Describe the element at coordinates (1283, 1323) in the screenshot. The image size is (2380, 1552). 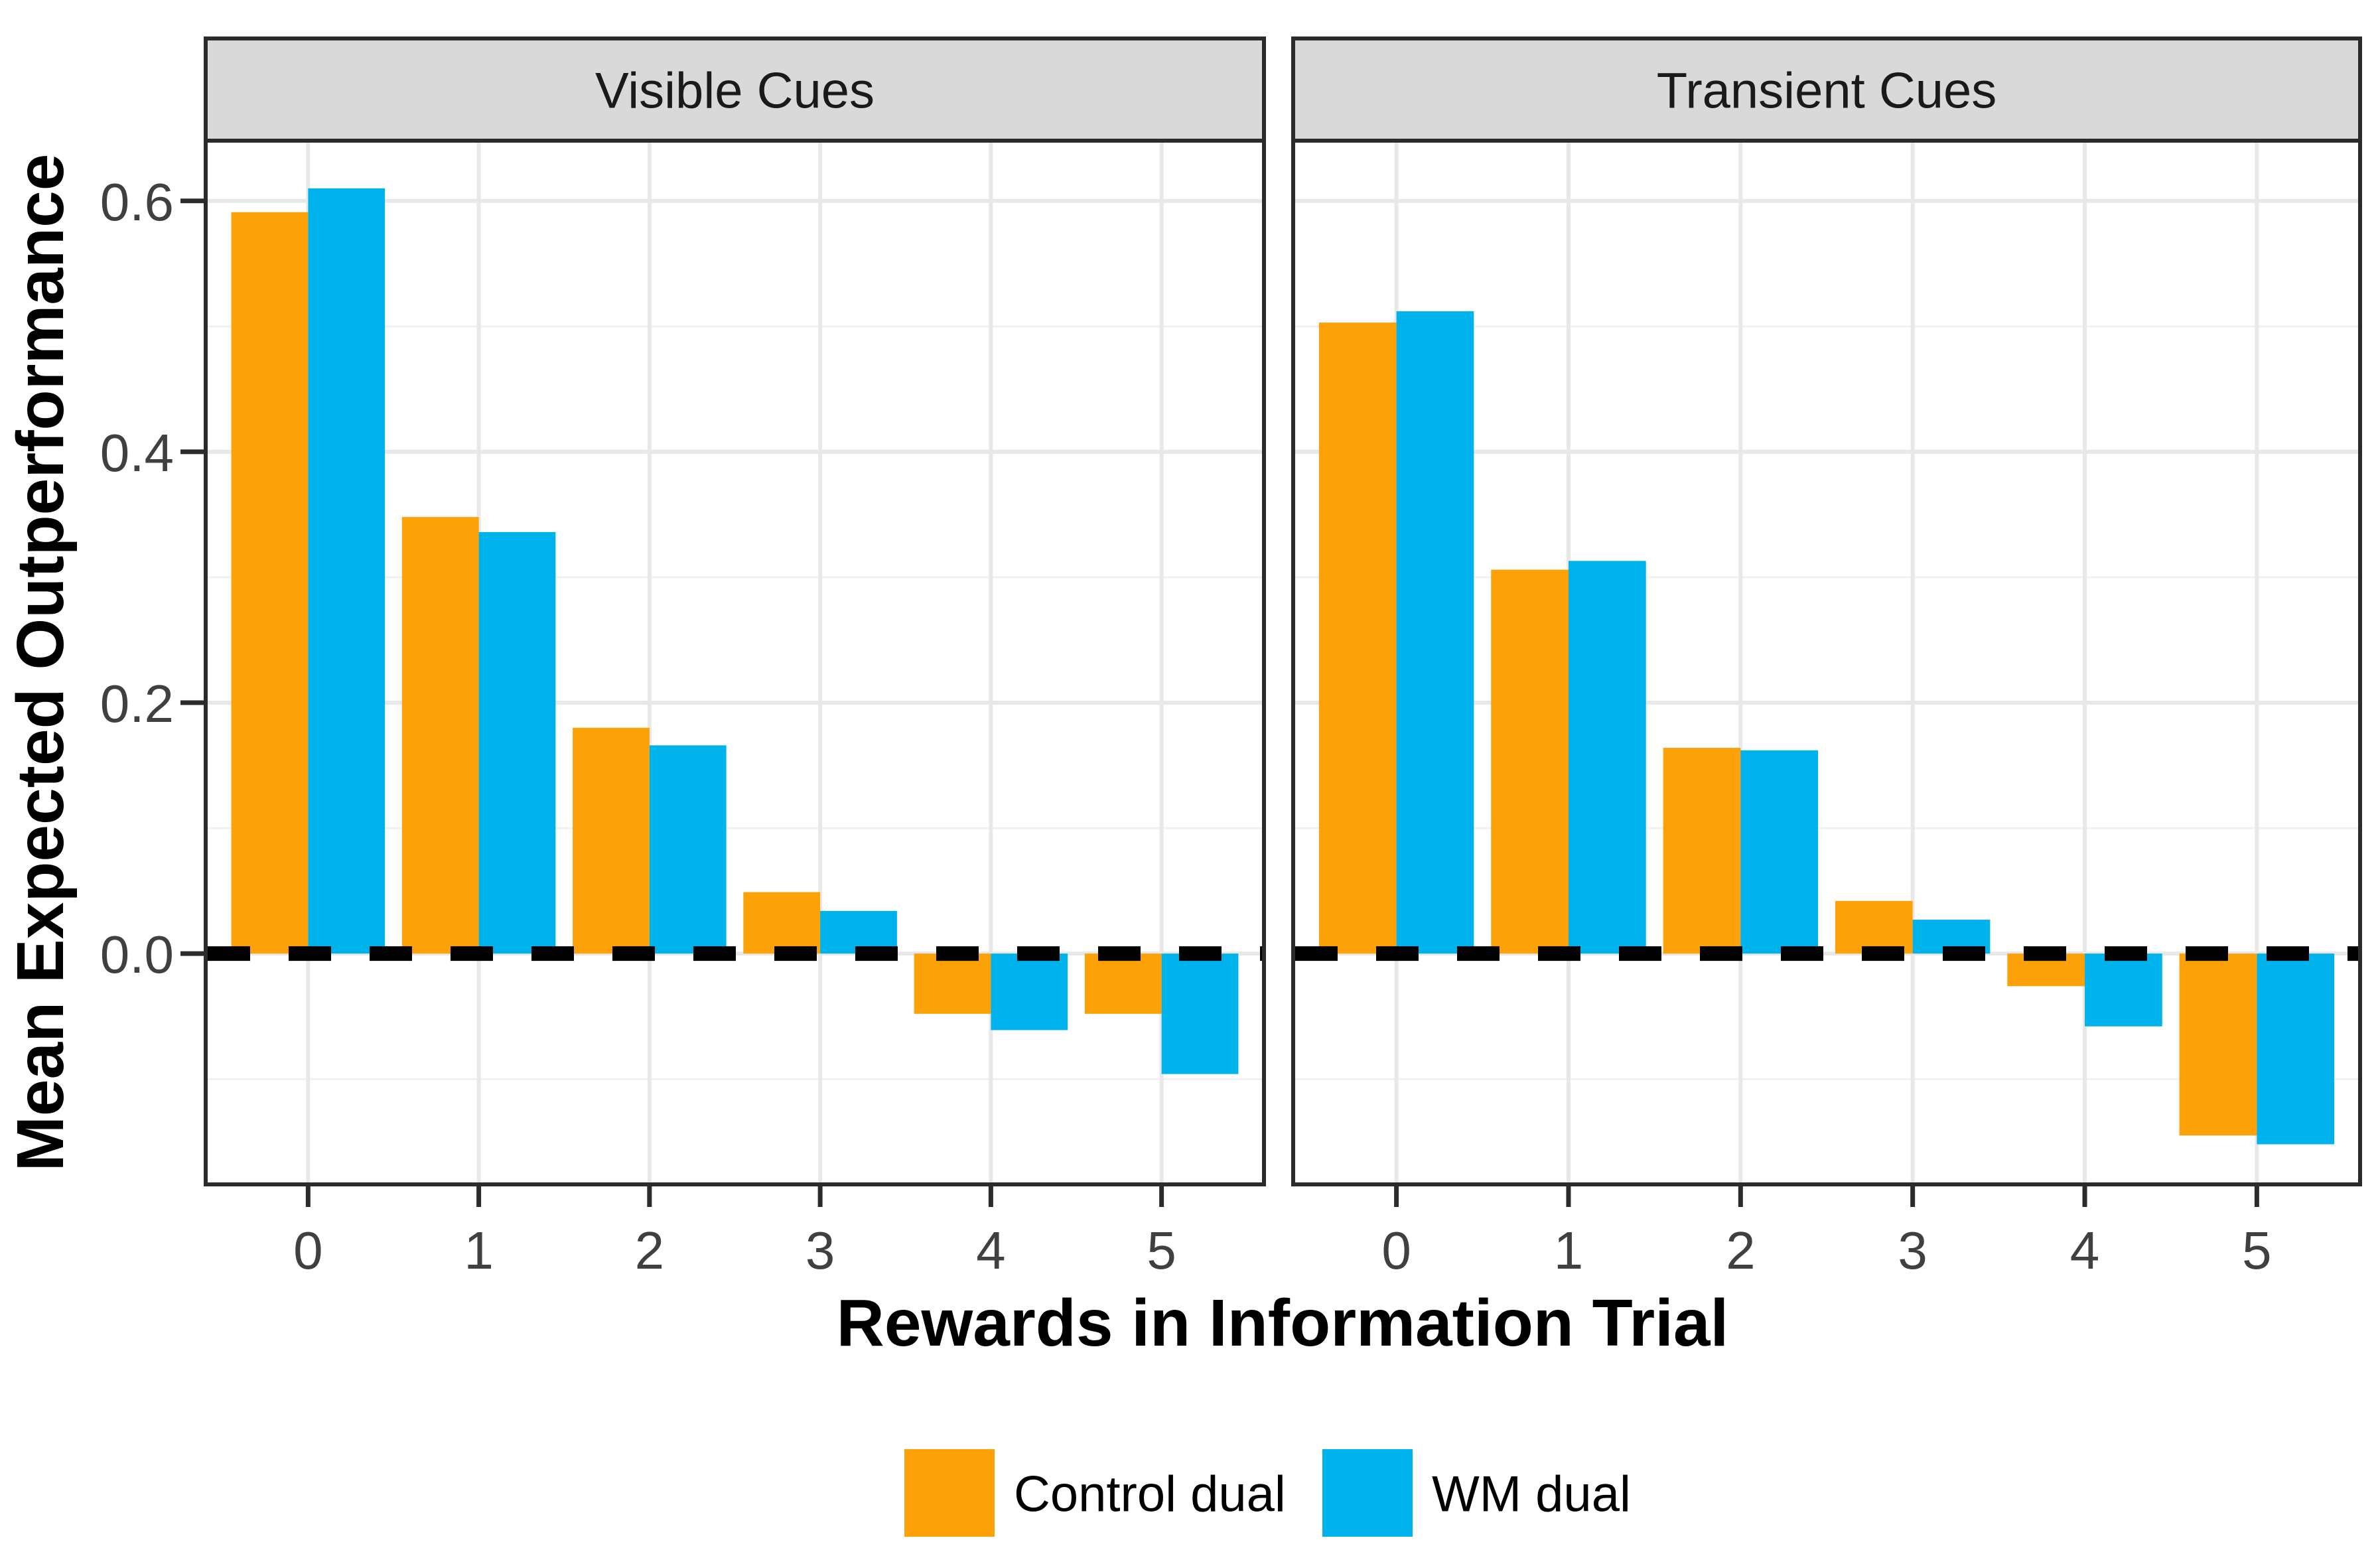
I see `x-axis-title: Rewards in Information Trial` at that location.